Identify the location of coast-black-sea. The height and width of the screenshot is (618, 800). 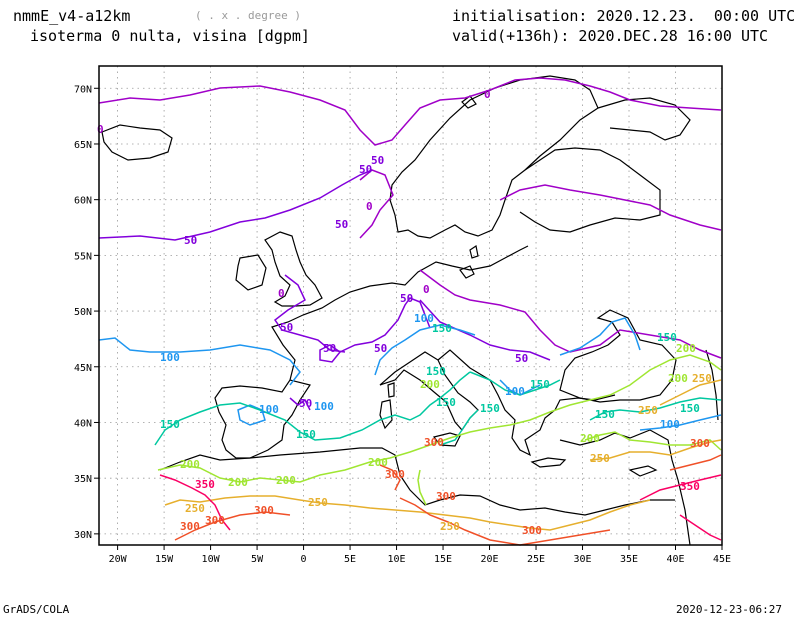
(618, 356).